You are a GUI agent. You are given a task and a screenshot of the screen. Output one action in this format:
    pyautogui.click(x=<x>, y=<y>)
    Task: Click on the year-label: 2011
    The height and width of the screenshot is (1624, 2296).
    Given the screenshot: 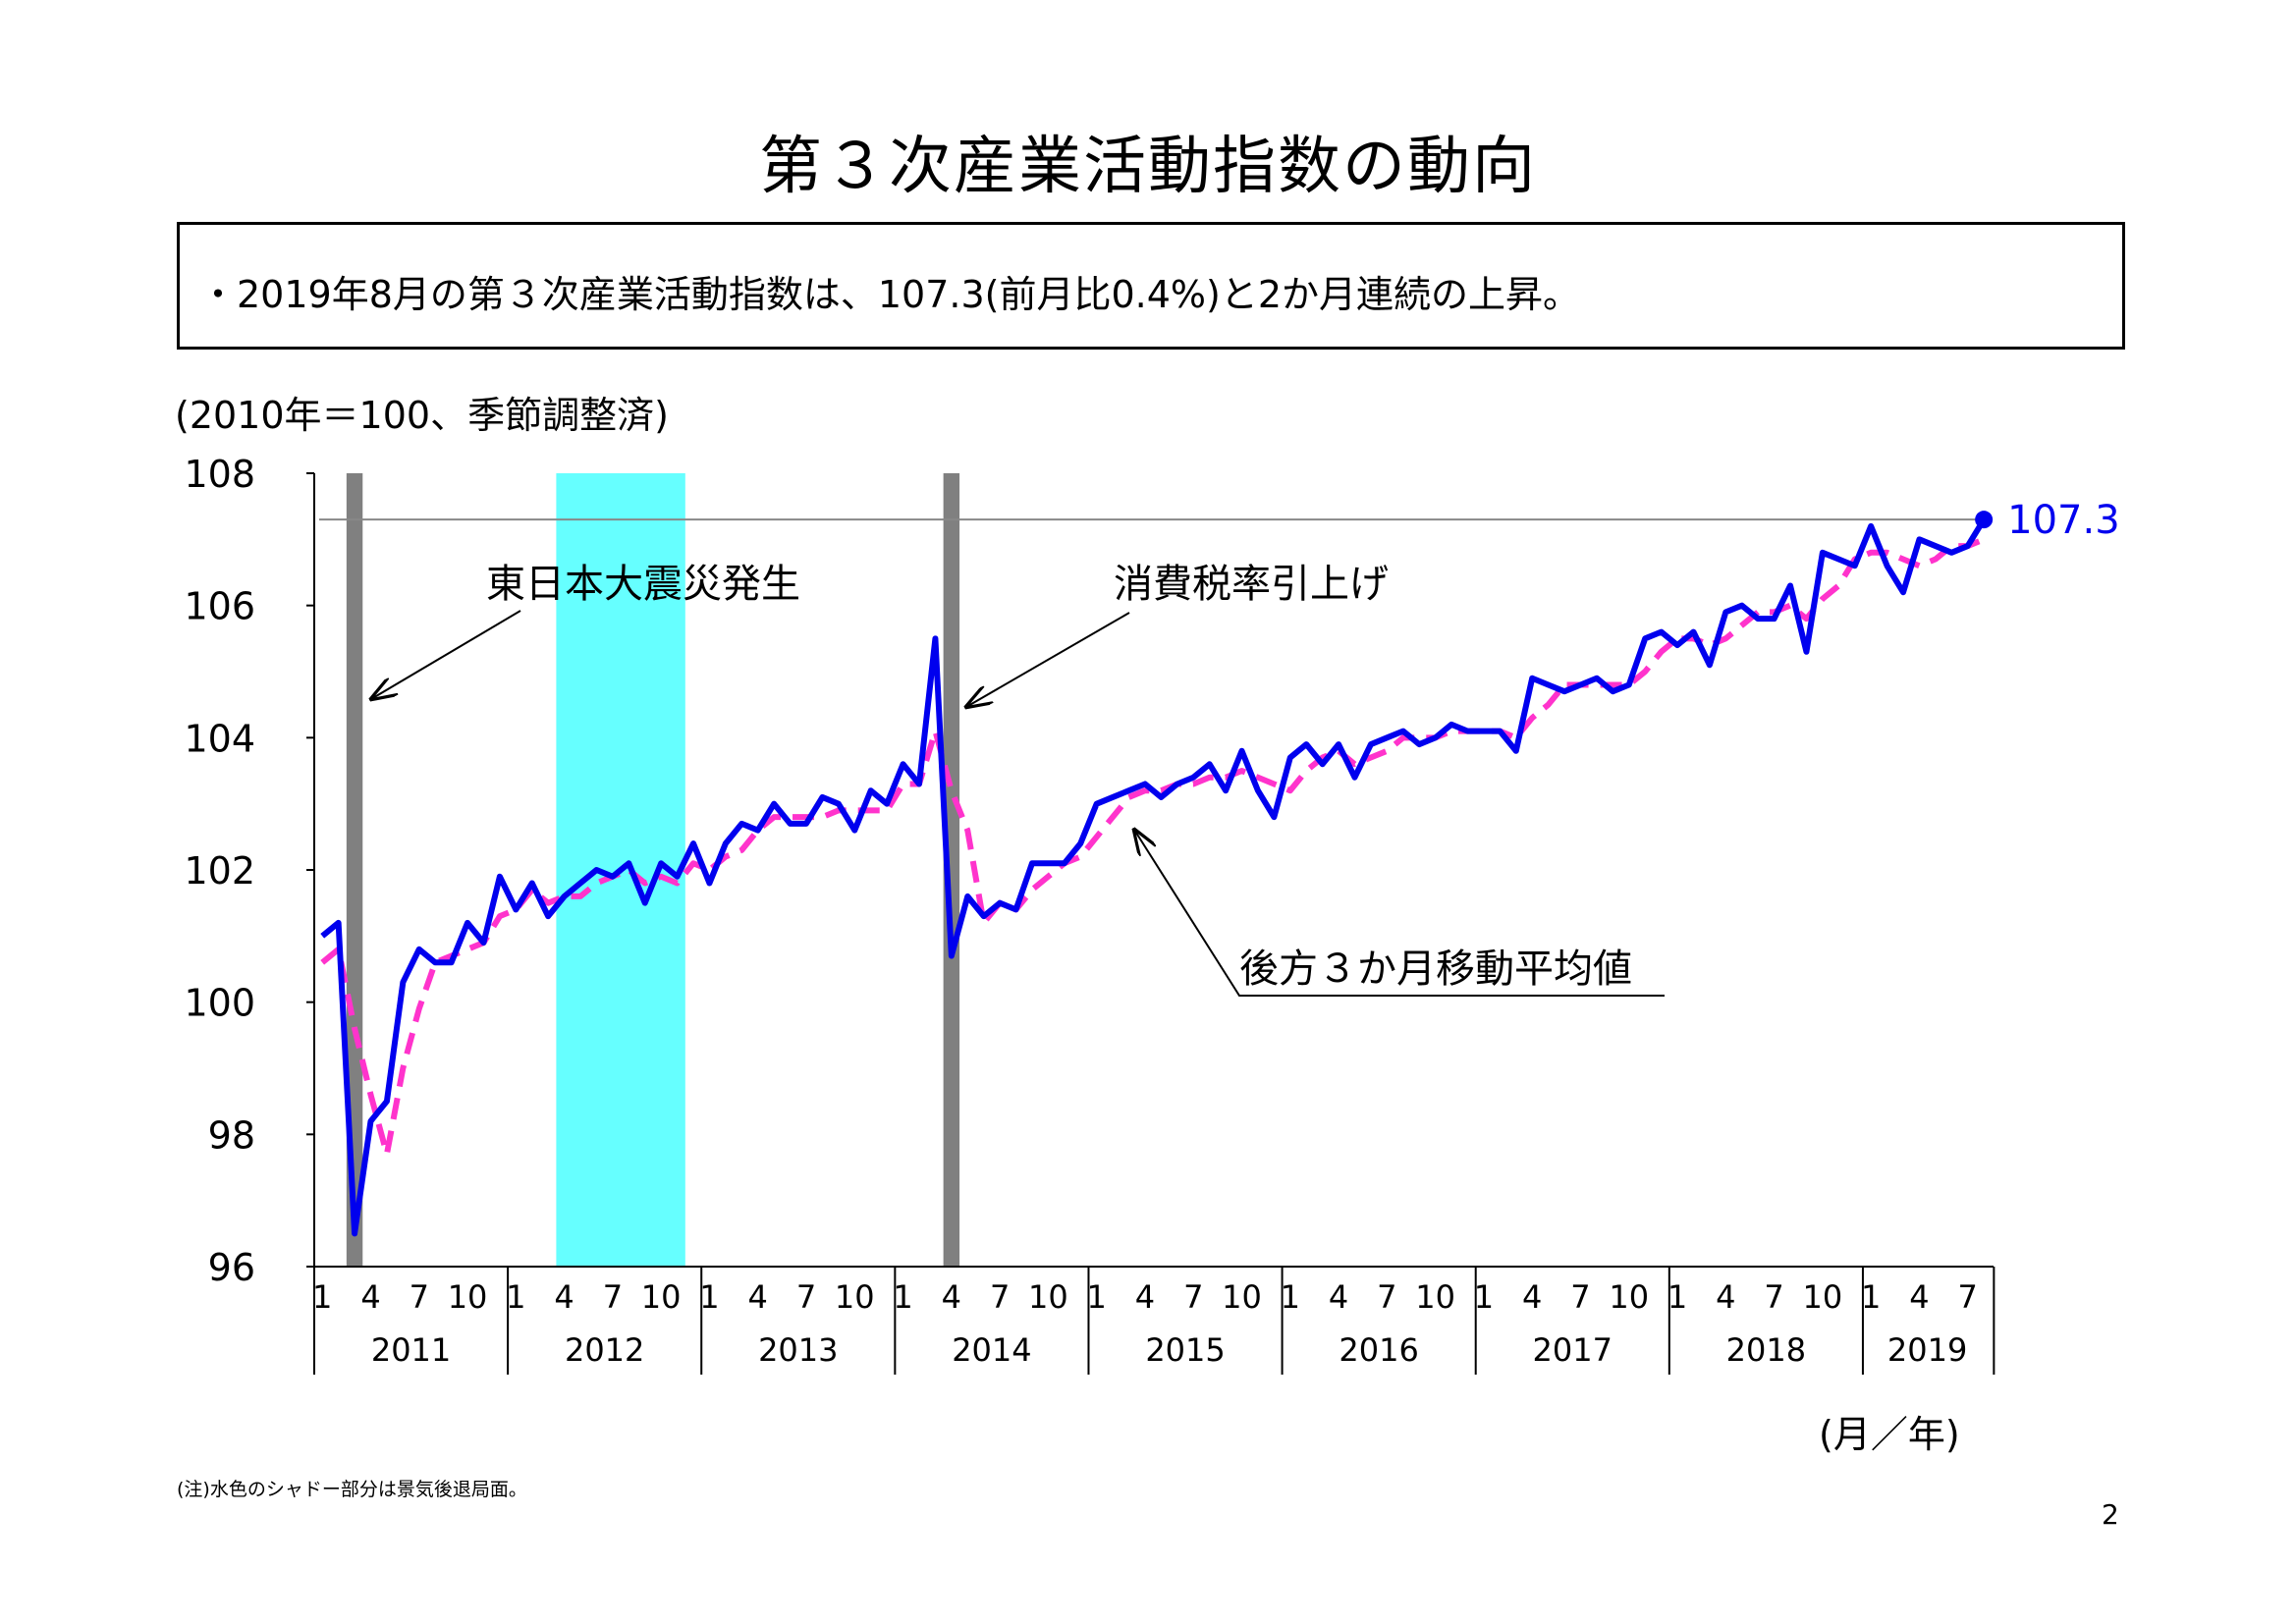 What is the action you would take?
    pyautogui.click(x=411, y=1350)
    